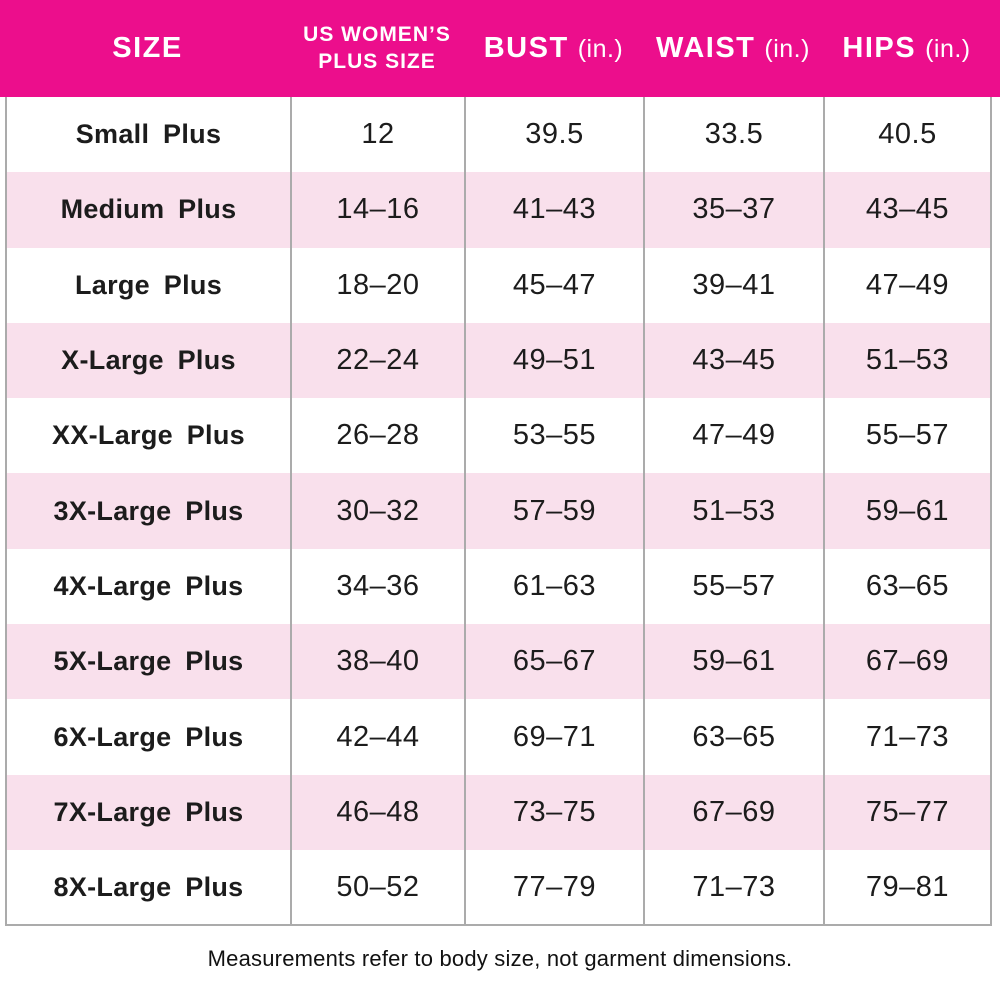 The width and height of the screenshot is (1000, 1000). What do you see at coordinates (600, 49) in the screenshot?
I see `column-header-bust-unit: (in.)` at bounding box center [600, 49].